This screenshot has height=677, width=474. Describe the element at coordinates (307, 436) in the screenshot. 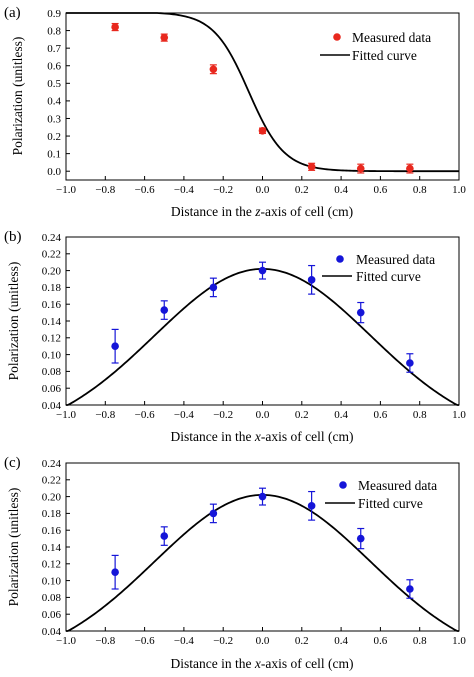

I see `panel-b-x-label-post: -axis of cell (cm)` at that location.